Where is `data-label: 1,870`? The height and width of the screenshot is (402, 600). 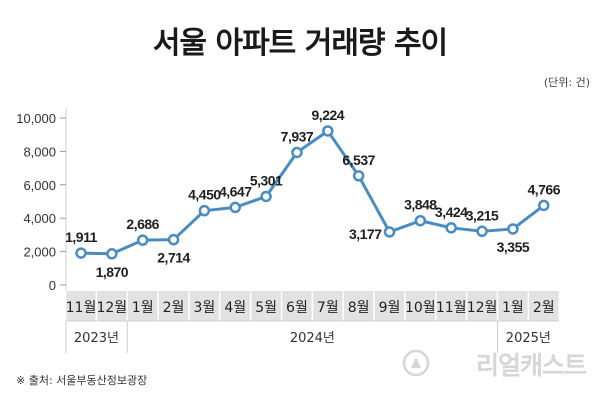 data-label: 1,870 is located at coordinates (112, 272).